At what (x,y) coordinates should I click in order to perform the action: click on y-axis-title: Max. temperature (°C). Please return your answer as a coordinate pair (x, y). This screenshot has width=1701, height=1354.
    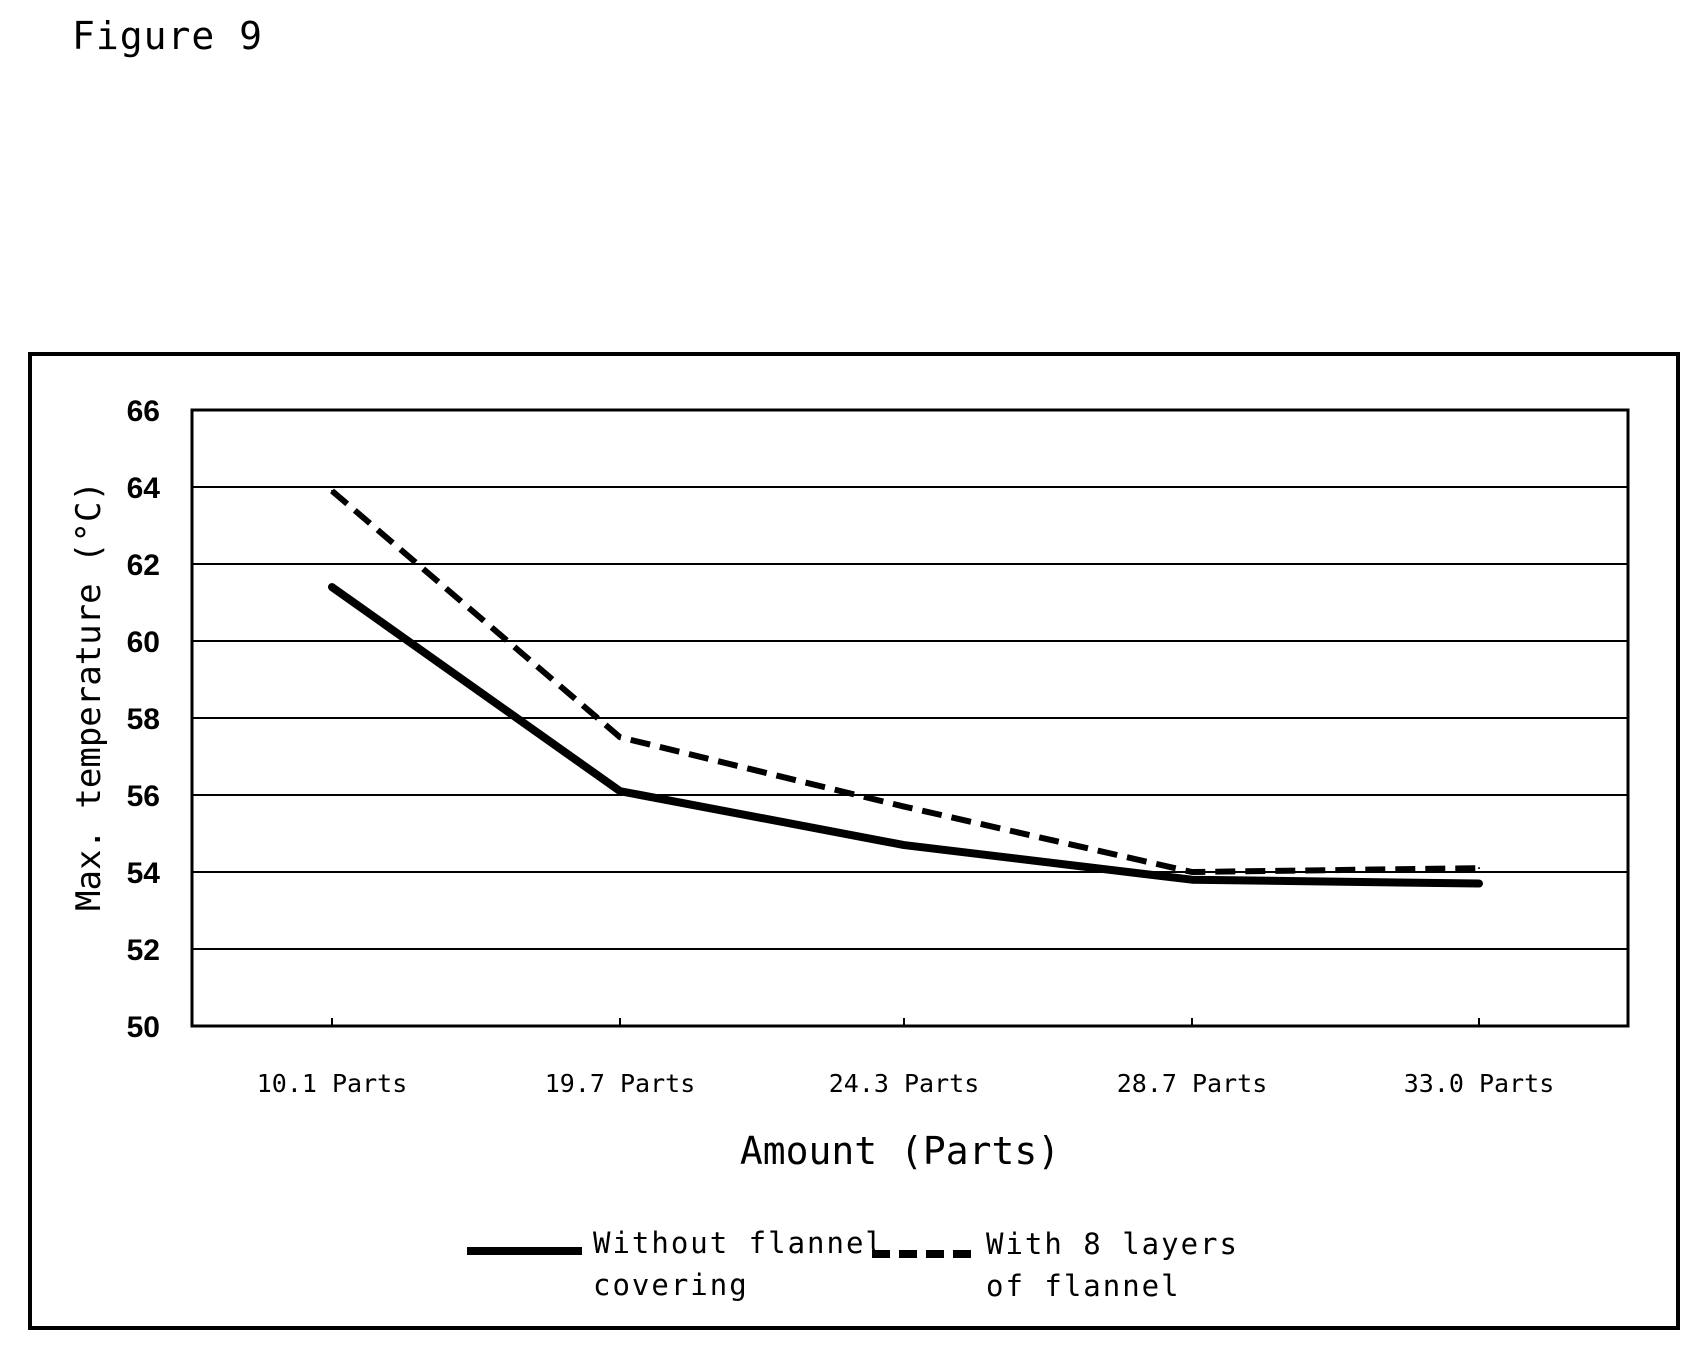
    Looking at the image, I should click on (89, 696).